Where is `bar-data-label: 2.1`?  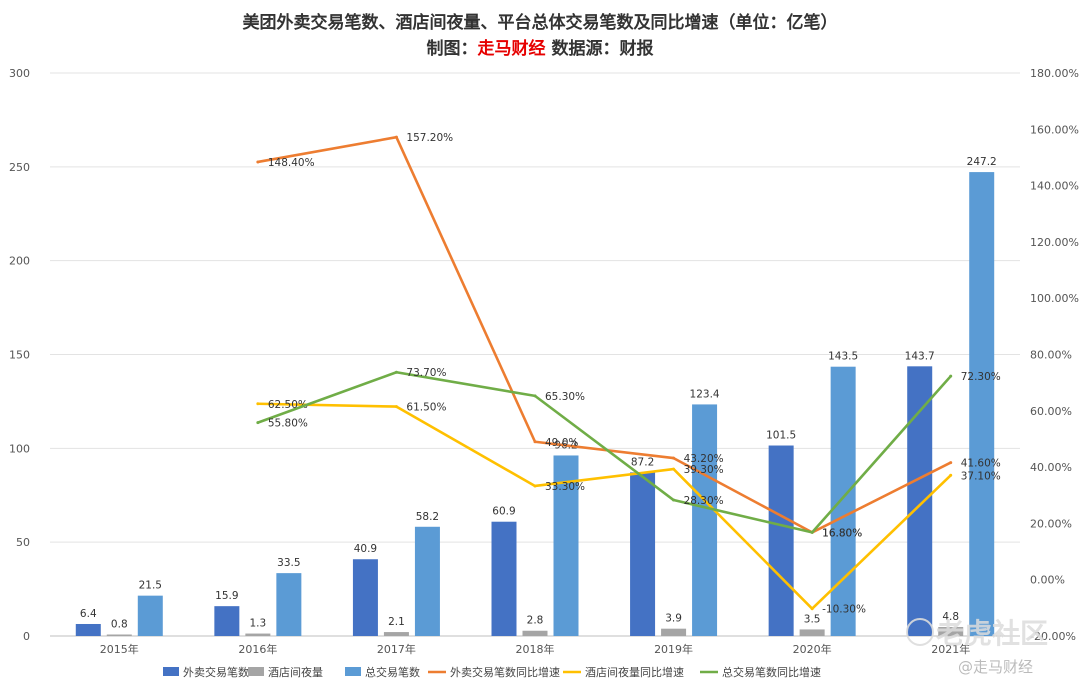
bar-data-label: 2.1 is located at coordinates (396, 622).